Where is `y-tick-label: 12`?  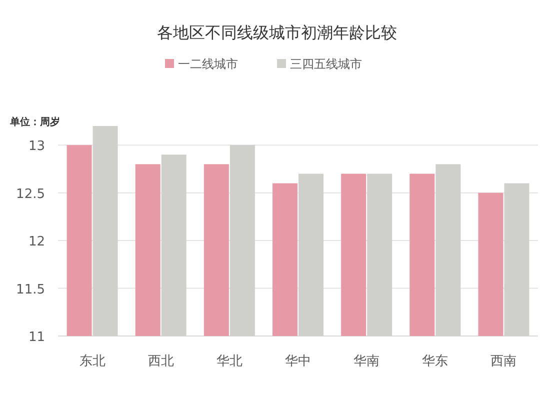 y-tick-label: 12 is located at coordinates (36, 242).